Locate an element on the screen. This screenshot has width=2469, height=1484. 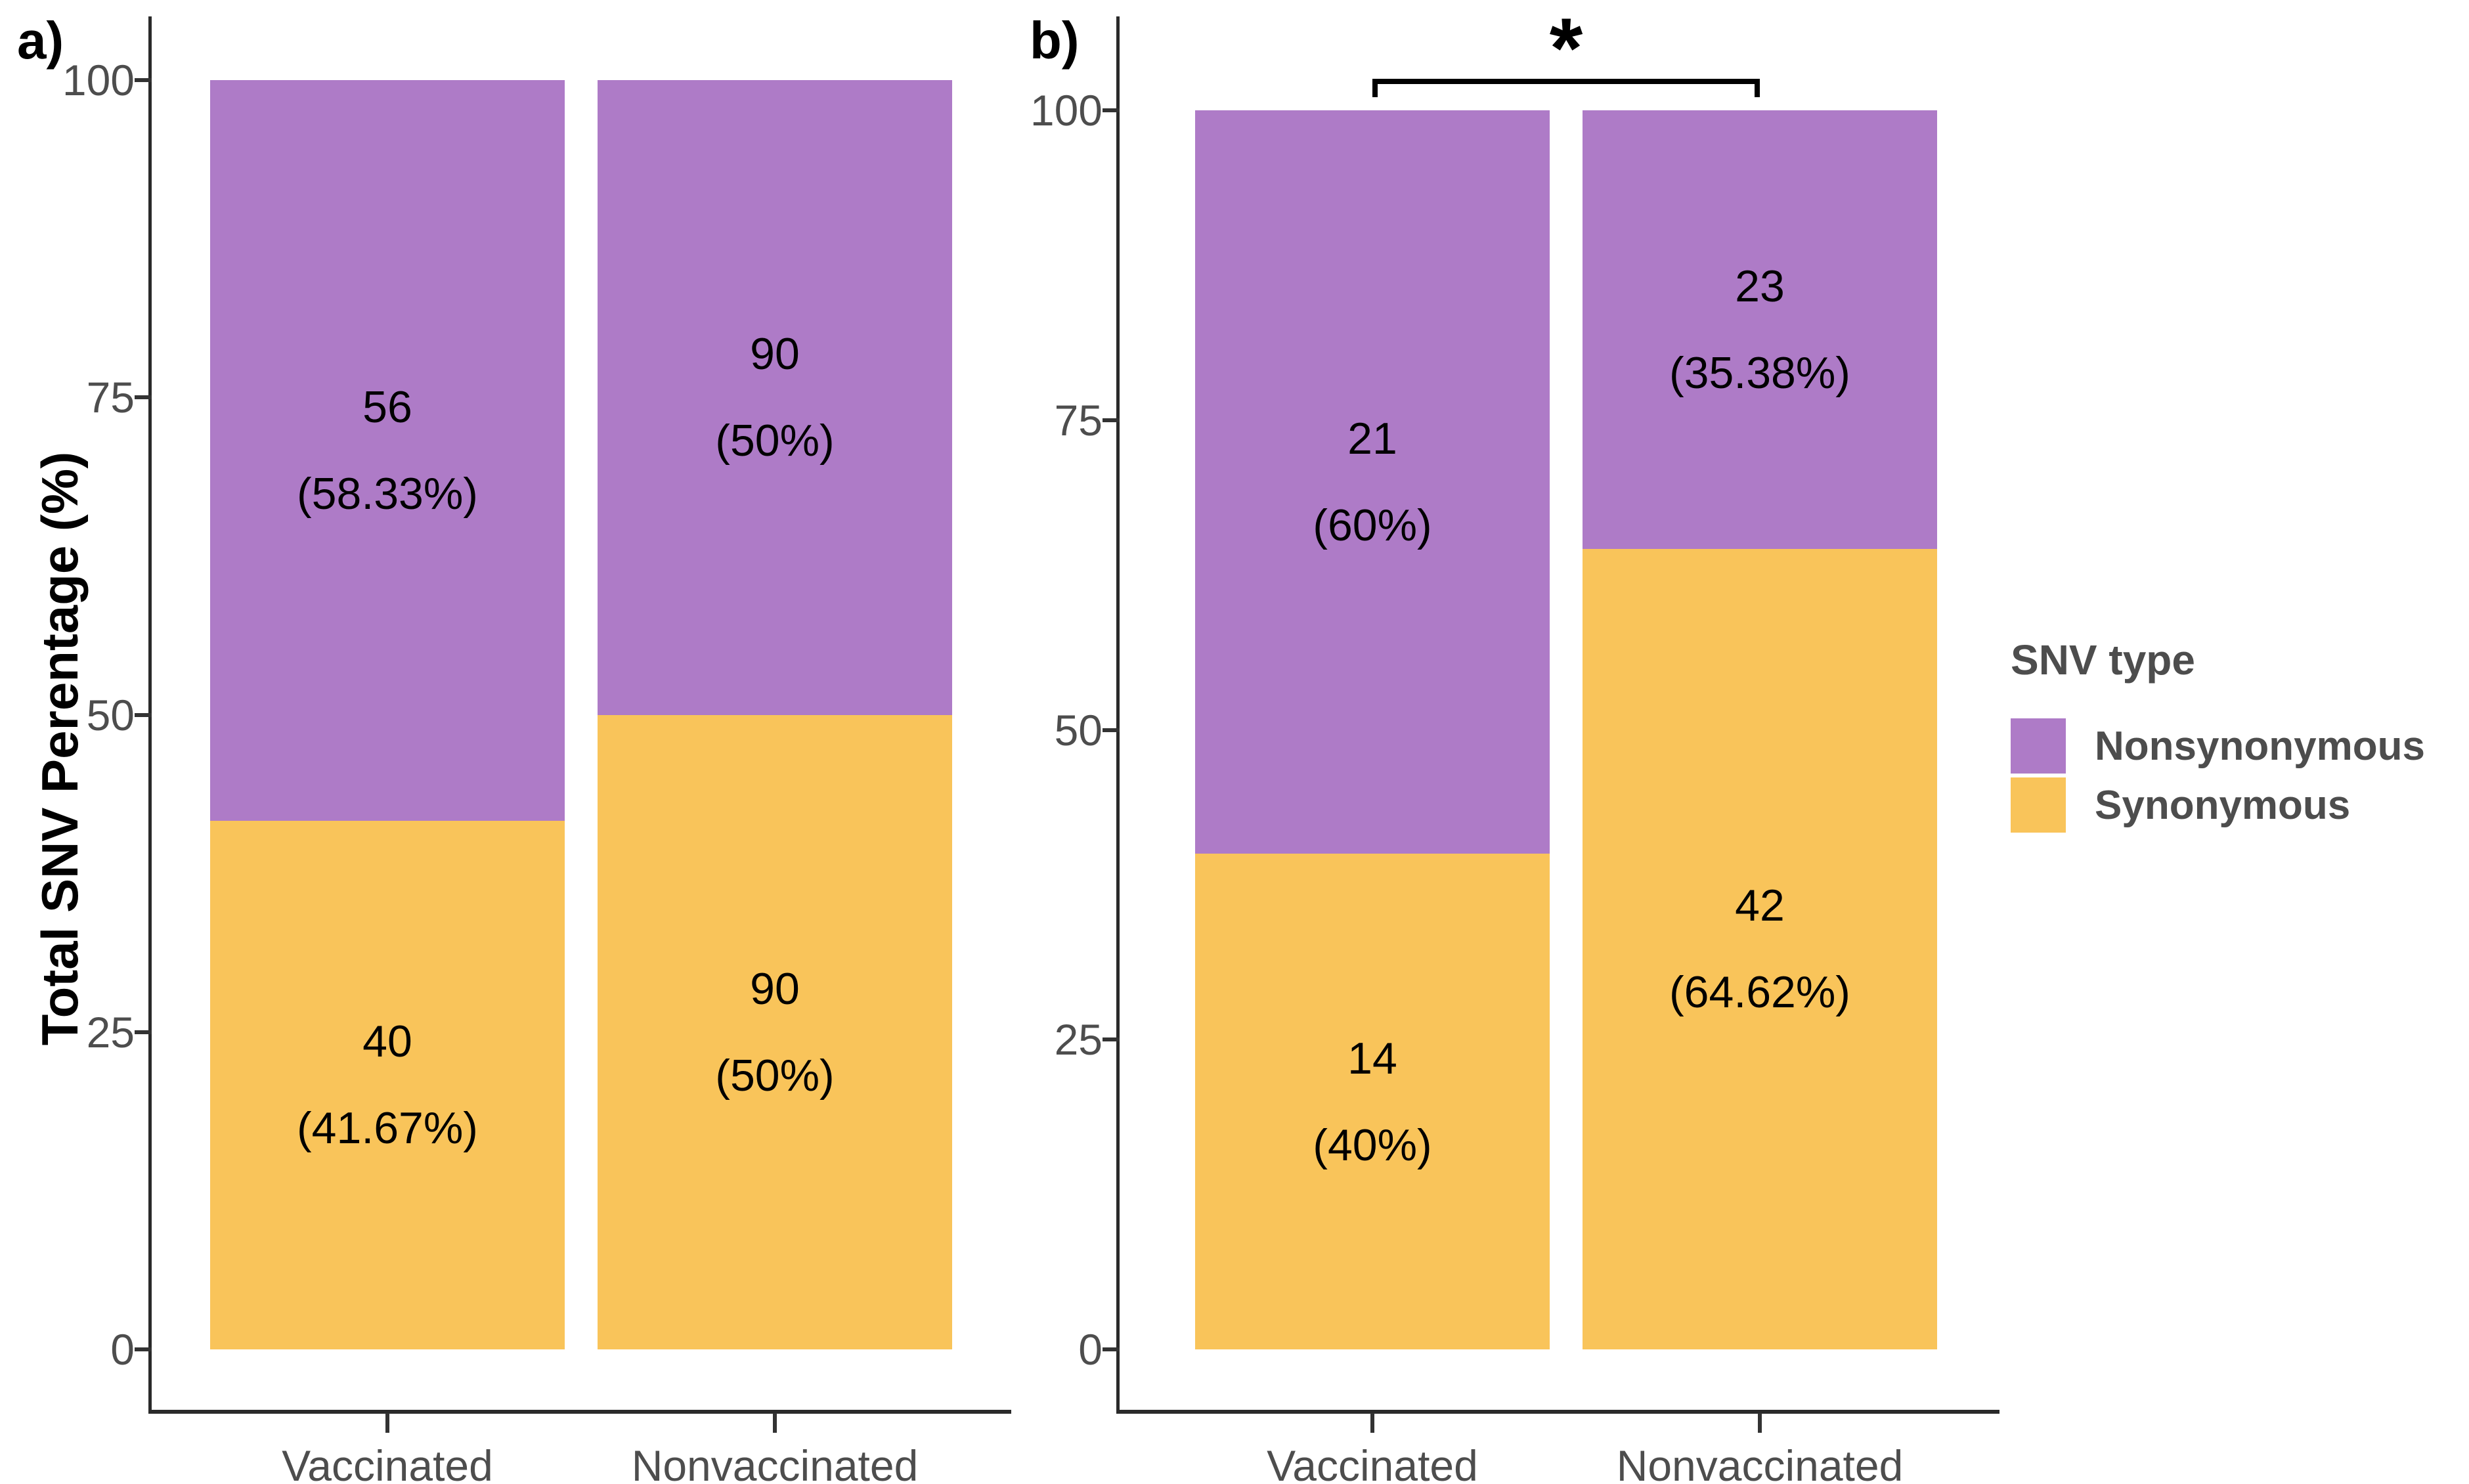
legend-item-nonsynonymous: Nonsynonymous is located at coordinates (2218, 746).